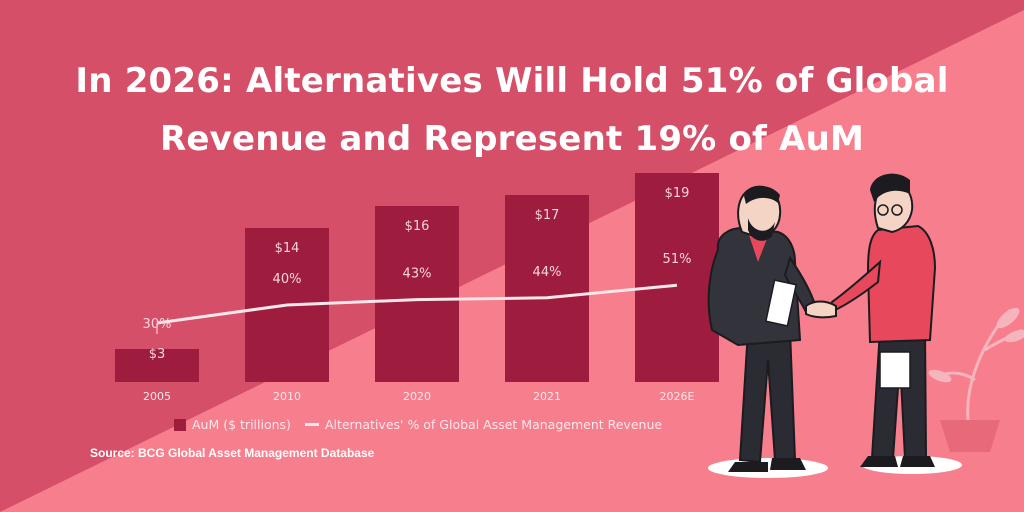  I want to click on legend-swatch-aum, so click(180, 424).